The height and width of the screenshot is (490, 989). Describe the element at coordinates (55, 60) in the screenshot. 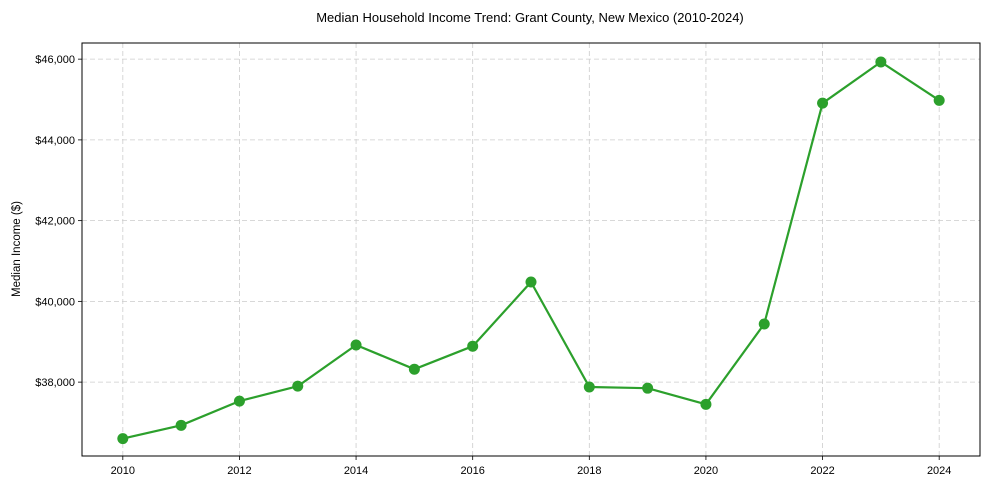

I see `y-tick-label: $46,000` at that location.